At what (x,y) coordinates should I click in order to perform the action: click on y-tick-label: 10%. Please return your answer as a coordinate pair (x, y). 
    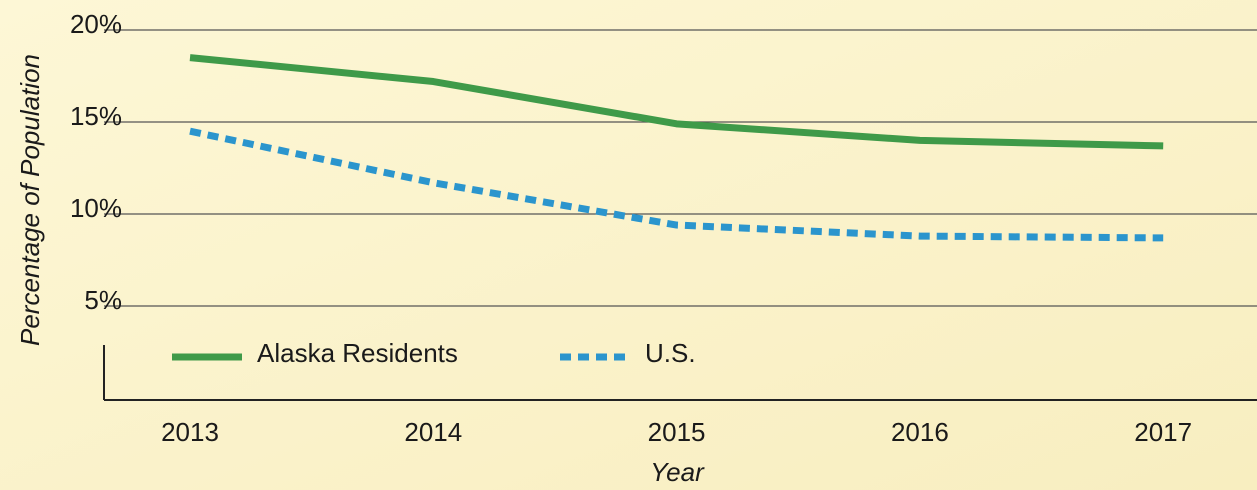
    Looking at the image, I should click on (96, 208).